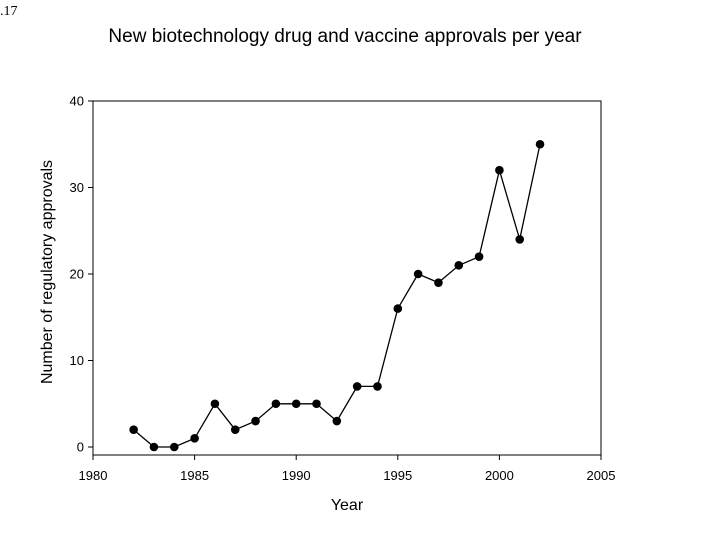 This screenshot has width=728, height=546. What do you see at coordinates (499, 475) in the screenshot?
I see `x-tick-label: 2000` at bounding box center [499, 475].